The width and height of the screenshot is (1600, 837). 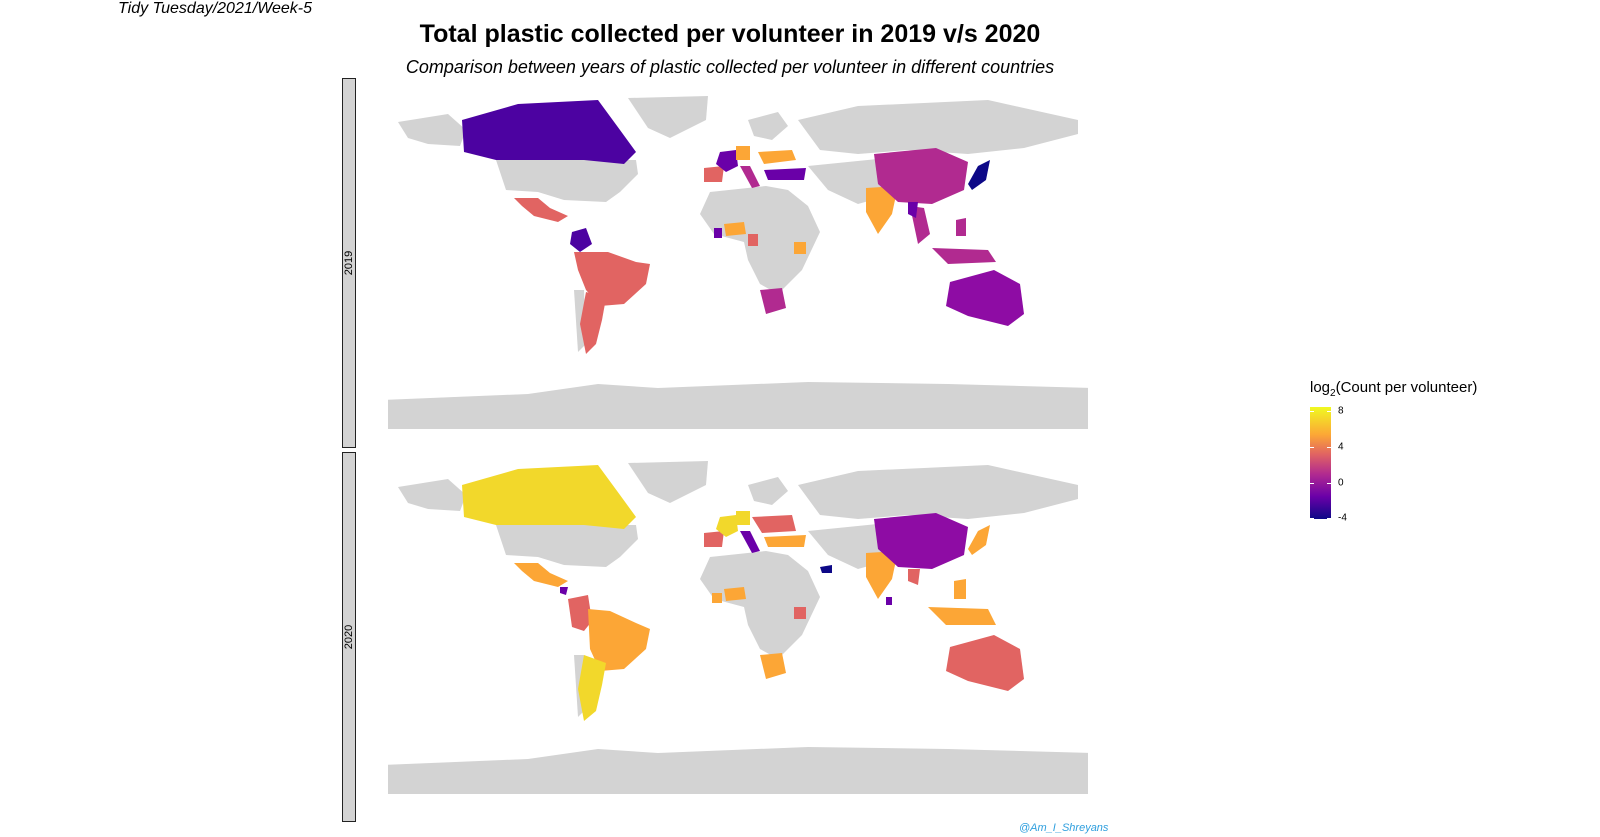 What do you see at coordinates (581, 240) in the screenshot?
I see `country-colombia` at bounding box center [581, 240].